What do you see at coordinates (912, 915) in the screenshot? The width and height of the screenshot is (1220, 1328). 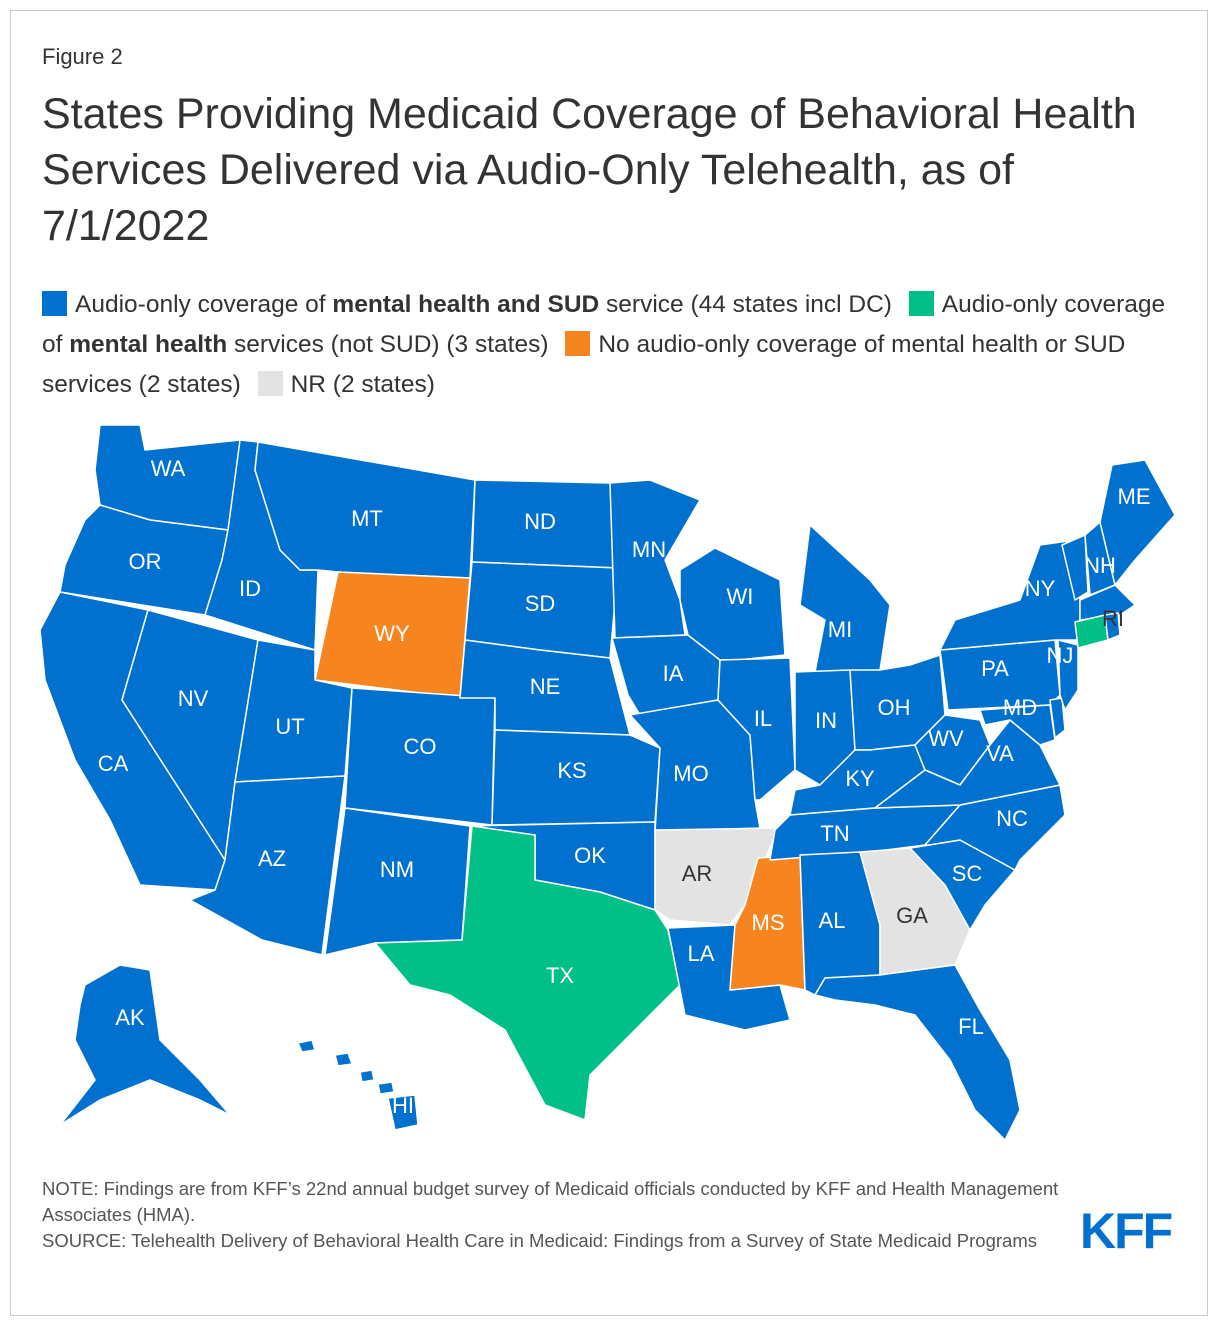 I see `label-ga: GA` at bounding box center [912, 915].